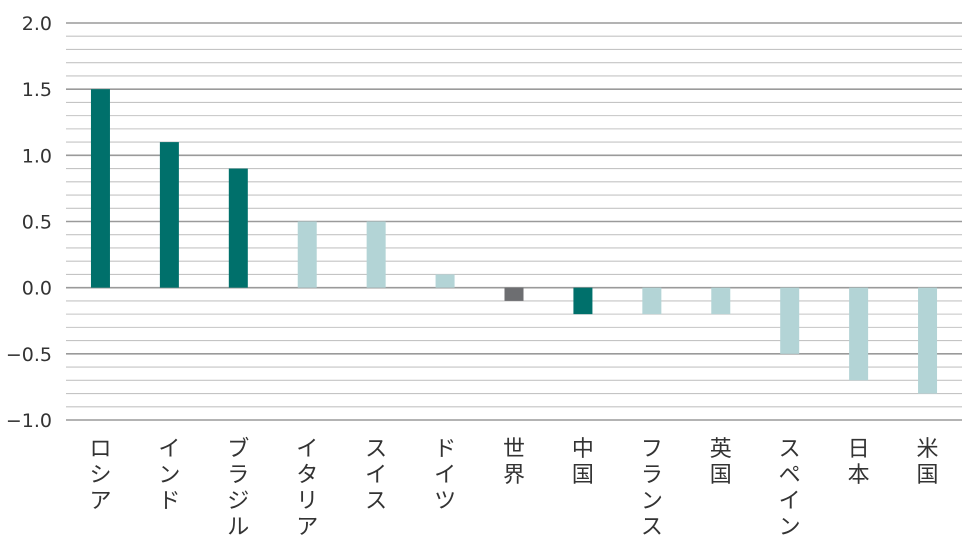 The height and width of the screenshot is (536, 971). Describe the element at coordinates (721, 462) in the screenshot. I see `category-label: 英国` at that location.